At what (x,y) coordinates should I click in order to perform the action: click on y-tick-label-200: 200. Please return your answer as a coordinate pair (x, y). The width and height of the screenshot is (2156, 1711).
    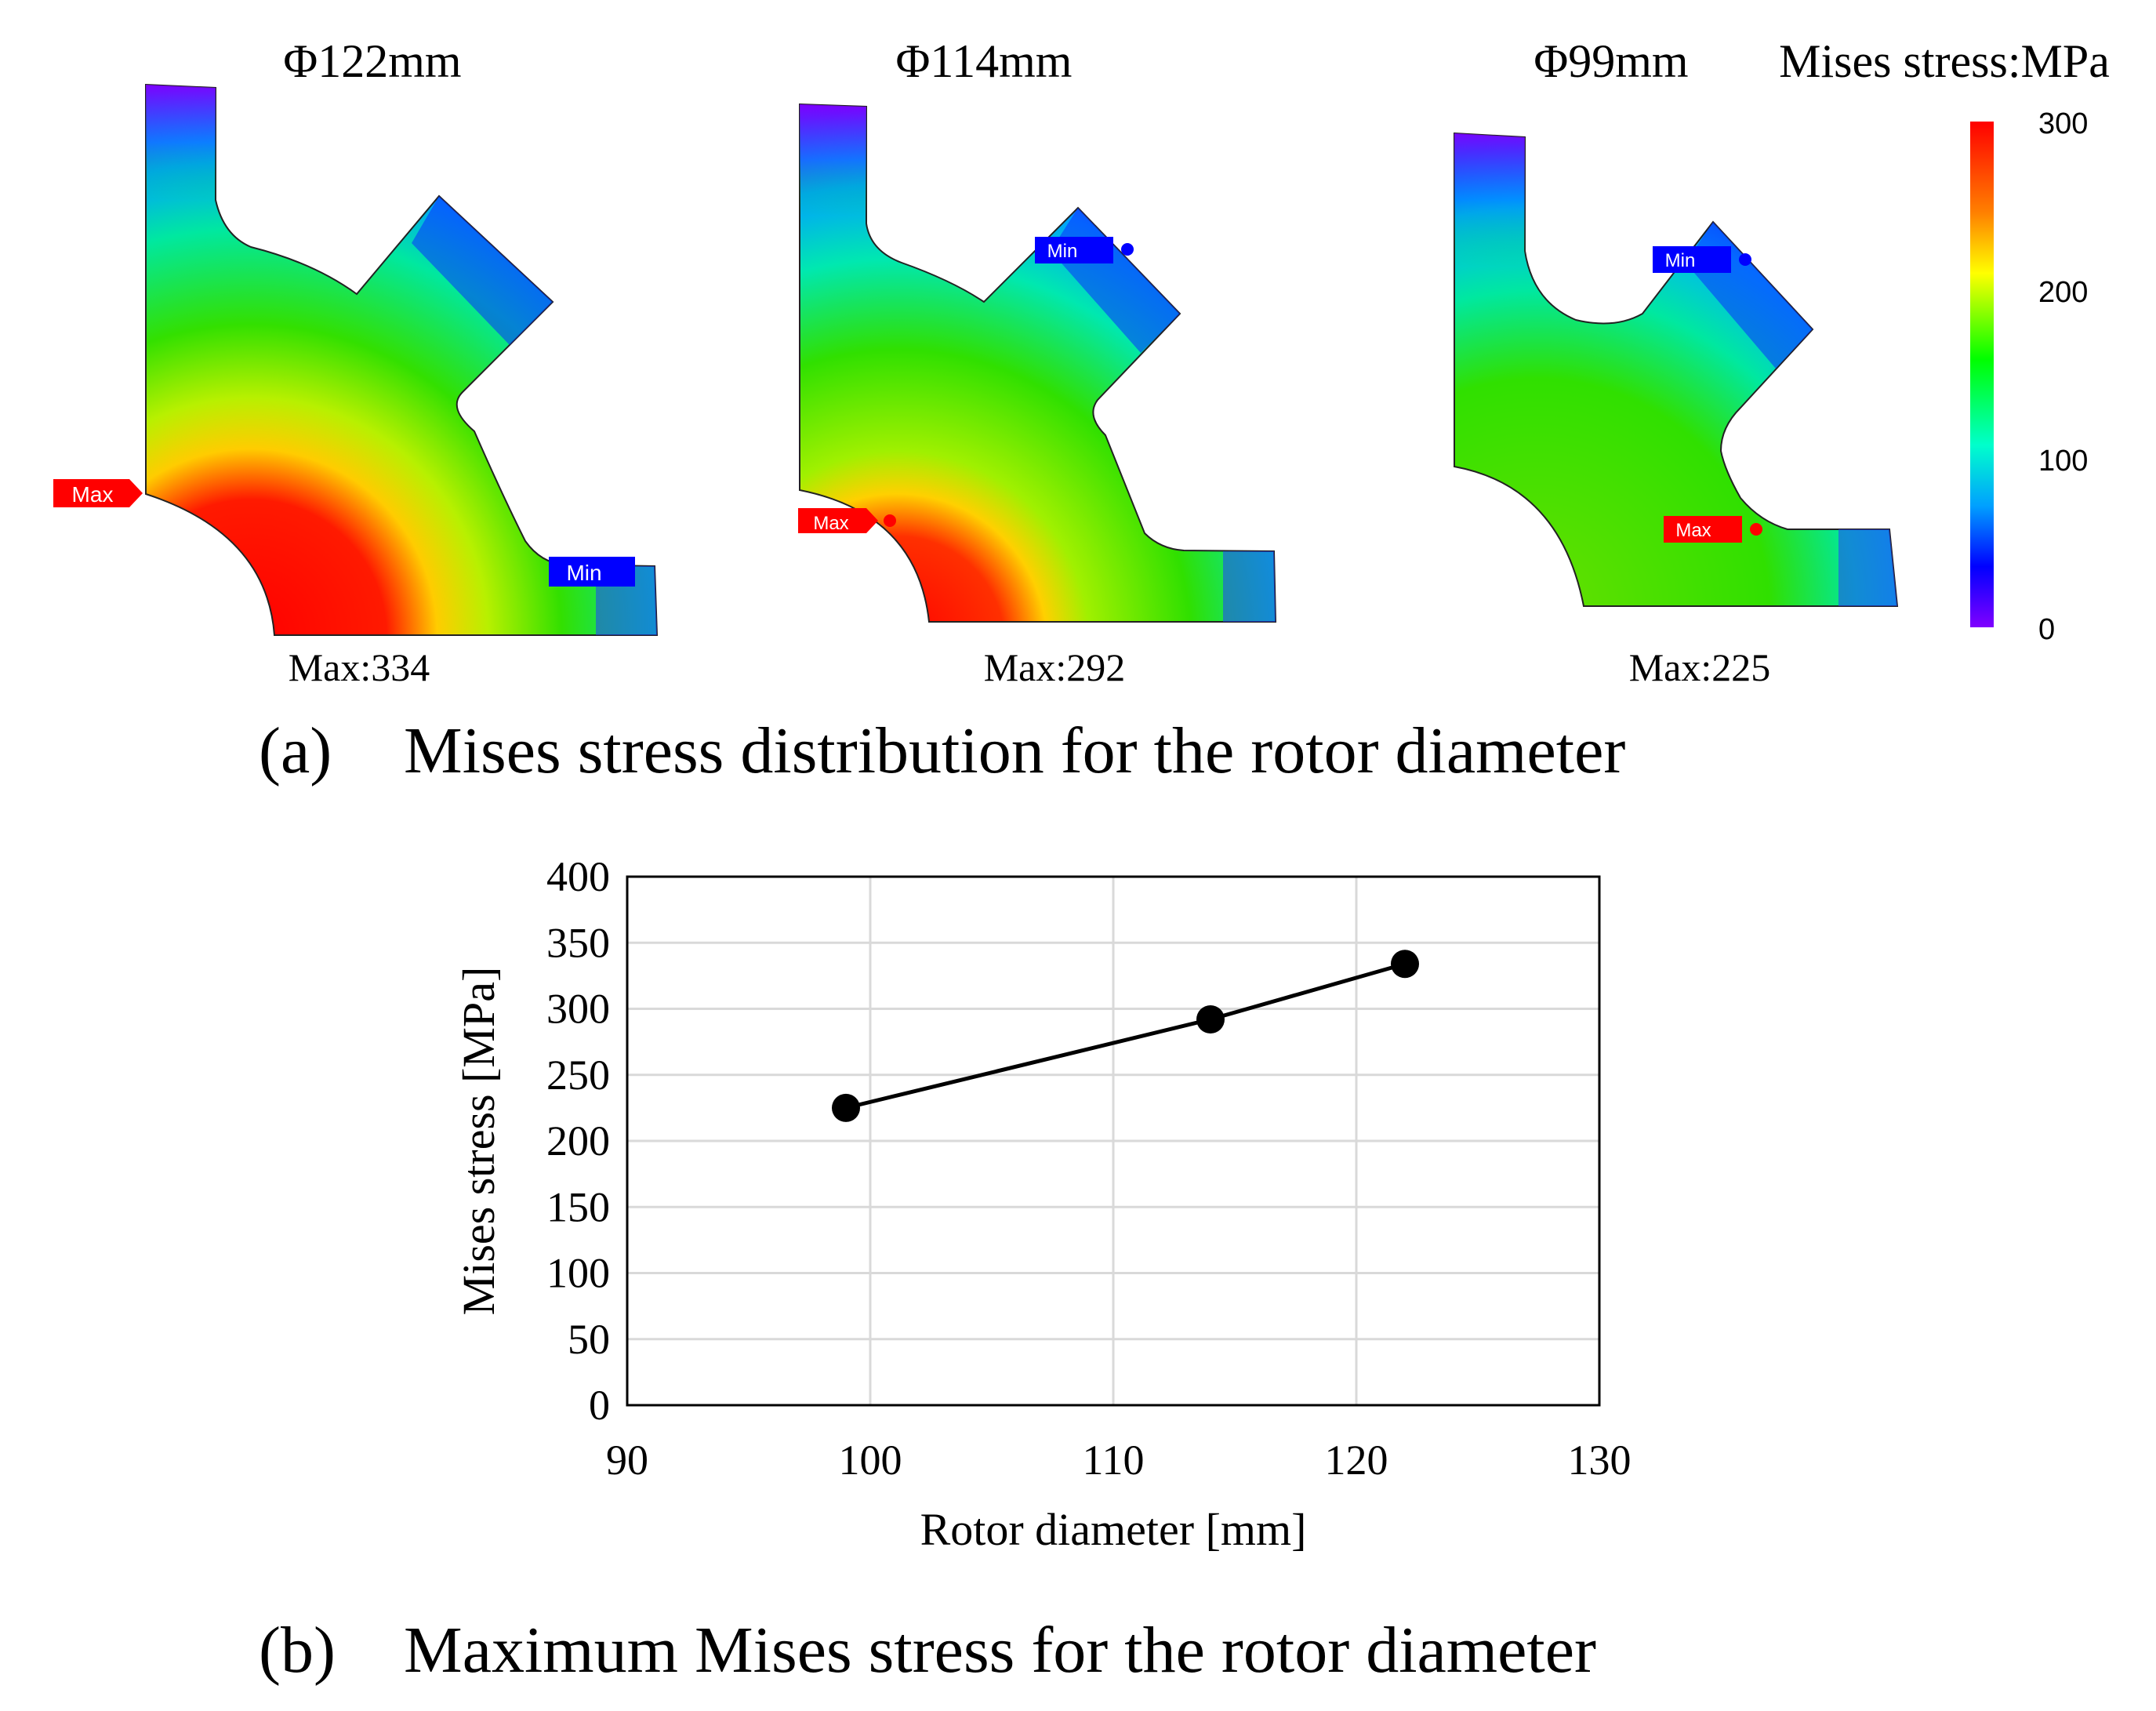
    Looking at the image, I should click on (578, 1140).